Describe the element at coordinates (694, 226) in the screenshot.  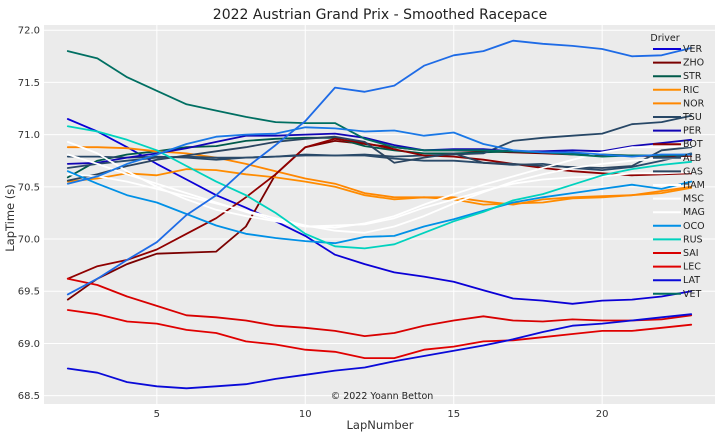
I see `legend-label-oco: OCO` at that location.